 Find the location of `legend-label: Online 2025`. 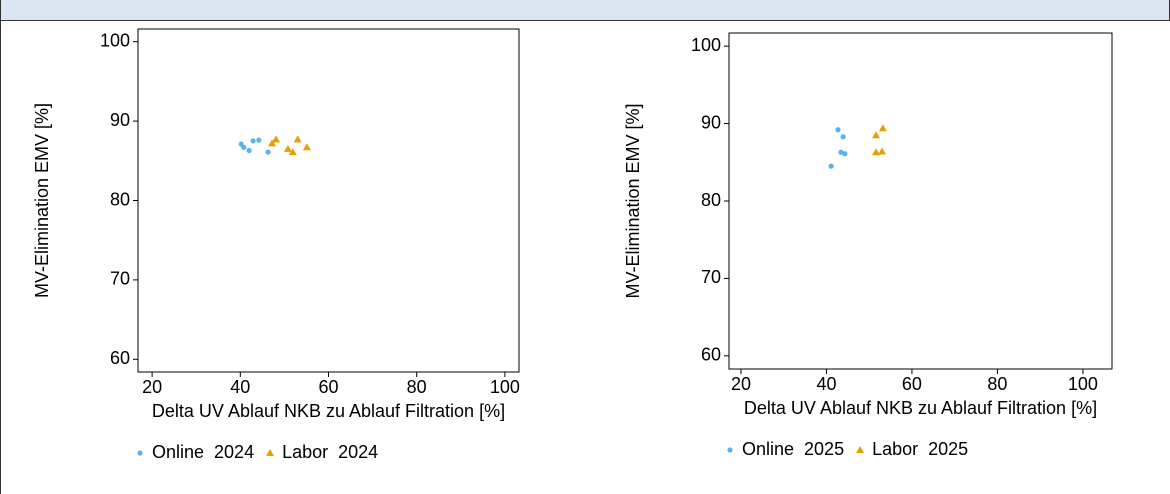

legend-label: Online 2025 is located at coordinates (793, 449).